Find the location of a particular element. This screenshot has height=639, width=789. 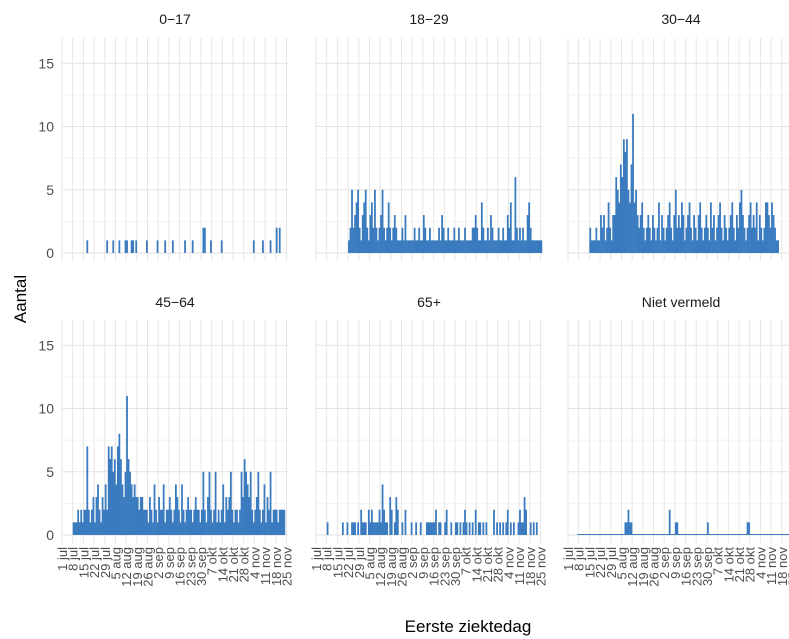

x-tick-label: 15 jul is located at coordinates (337, 562).